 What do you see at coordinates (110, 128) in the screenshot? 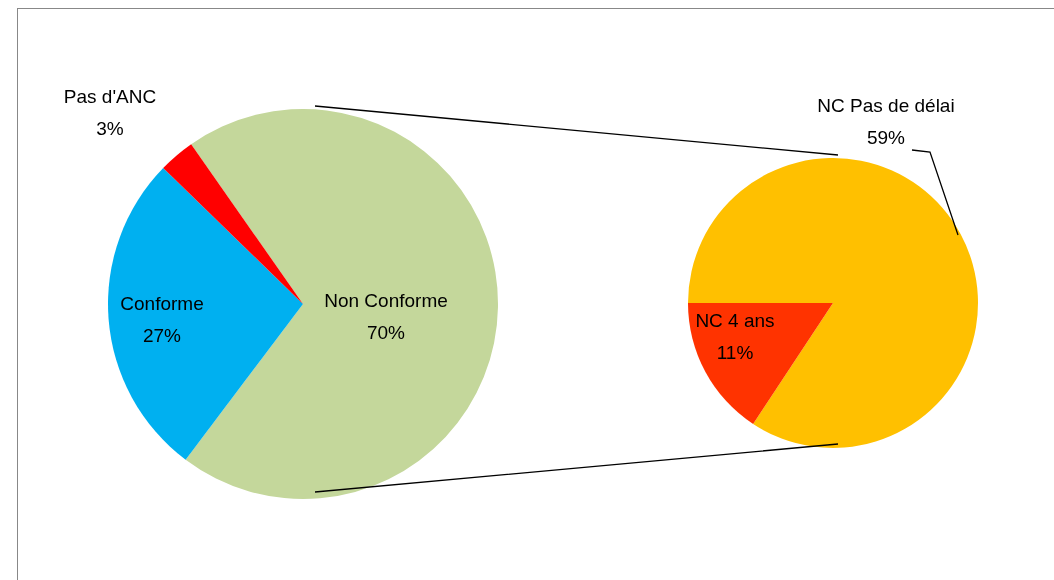
I see `data-label: 3%` at bounding box center [110, 128].